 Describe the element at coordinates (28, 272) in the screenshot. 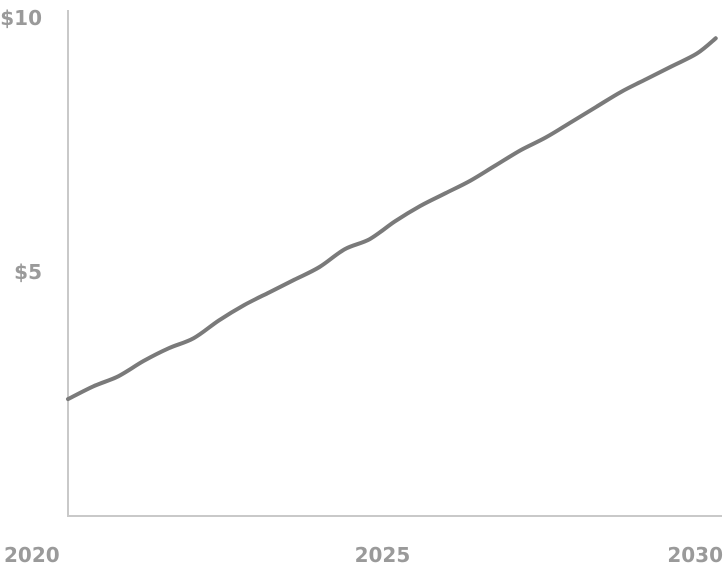

I see `y-tick-label: $5` at that location.